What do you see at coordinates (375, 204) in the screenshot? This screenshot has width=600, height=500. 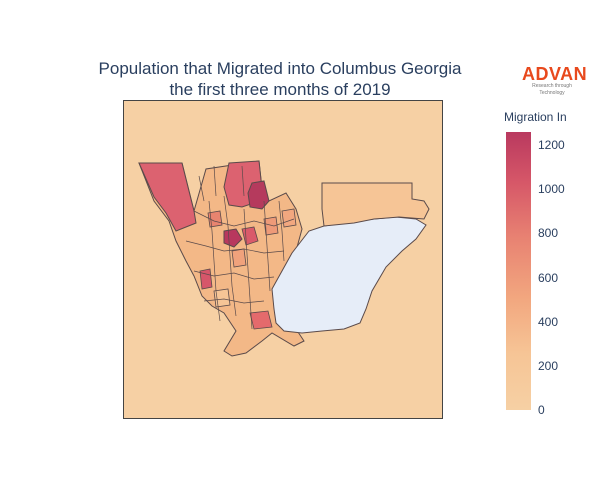 I see `eastern-tract` at bounding box center [375, 204].